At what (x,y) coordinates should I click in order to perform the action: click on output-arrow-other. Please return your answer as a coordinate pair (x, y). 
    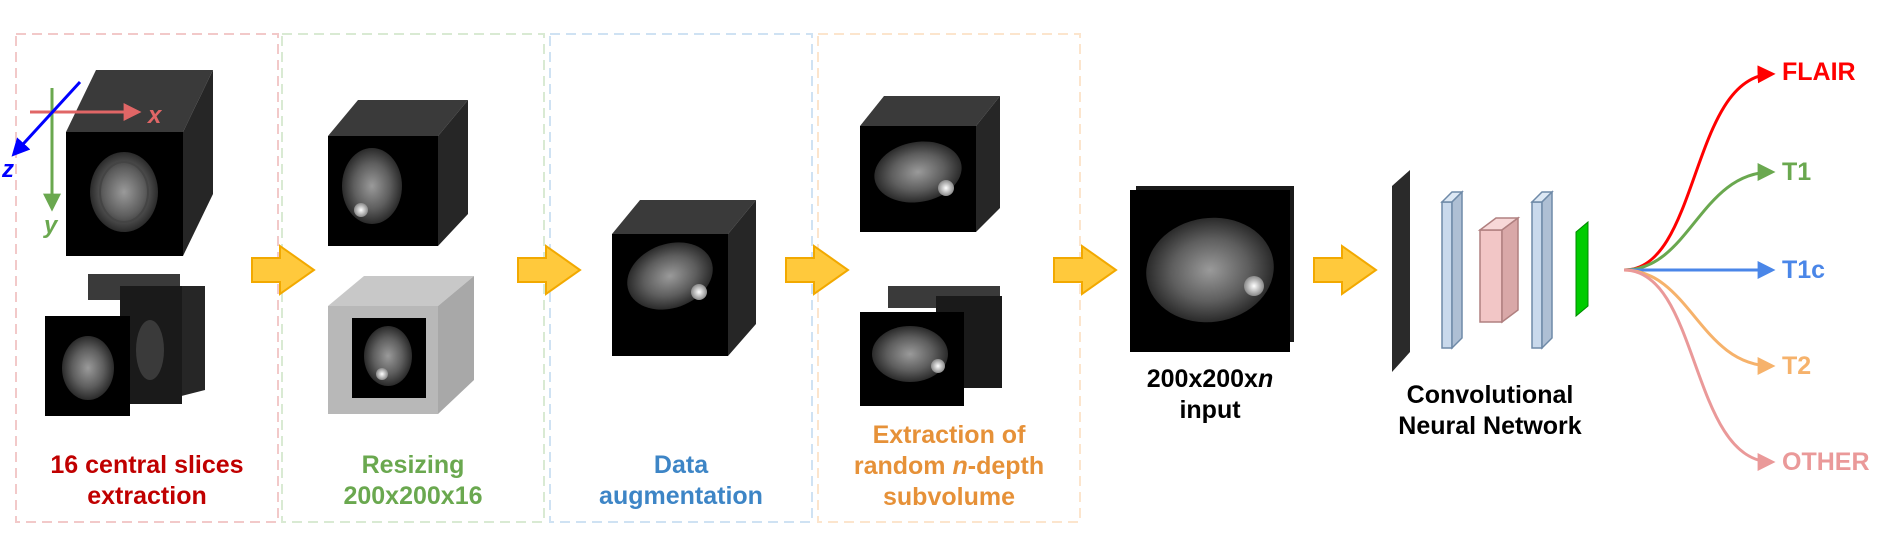
    Looking at the image, I should click on (1699, 369).